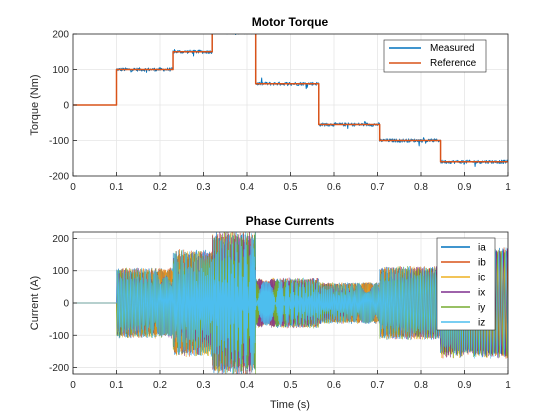 The height and width of the screenshot is (420, 560). Describe the element at coordinates (481, 293) in the screenshot. I see `legend-label-ix: ix` at that location.